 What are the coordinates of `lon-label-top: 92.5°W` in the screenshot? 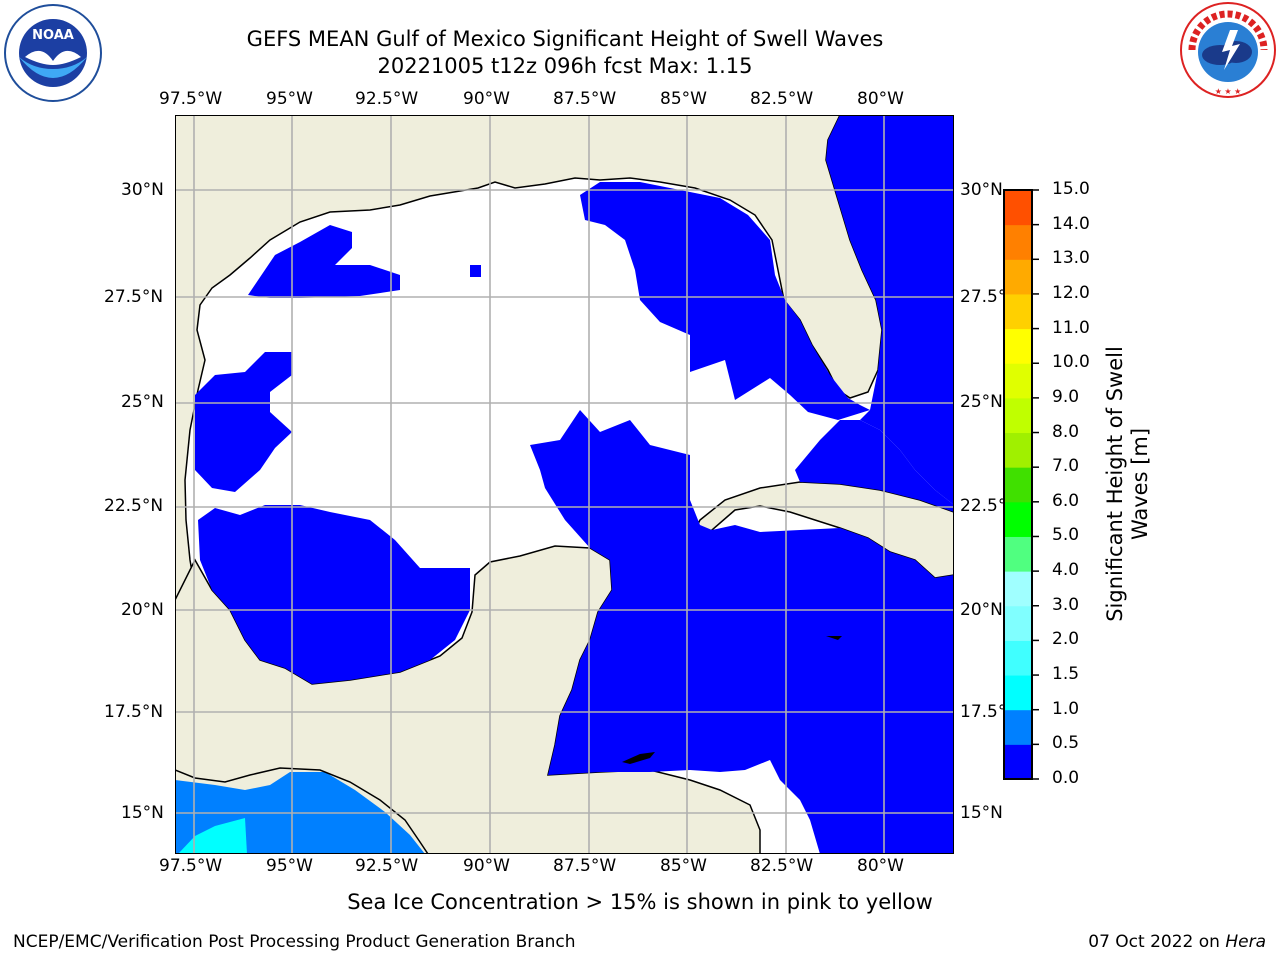 It's located at (387, 99).